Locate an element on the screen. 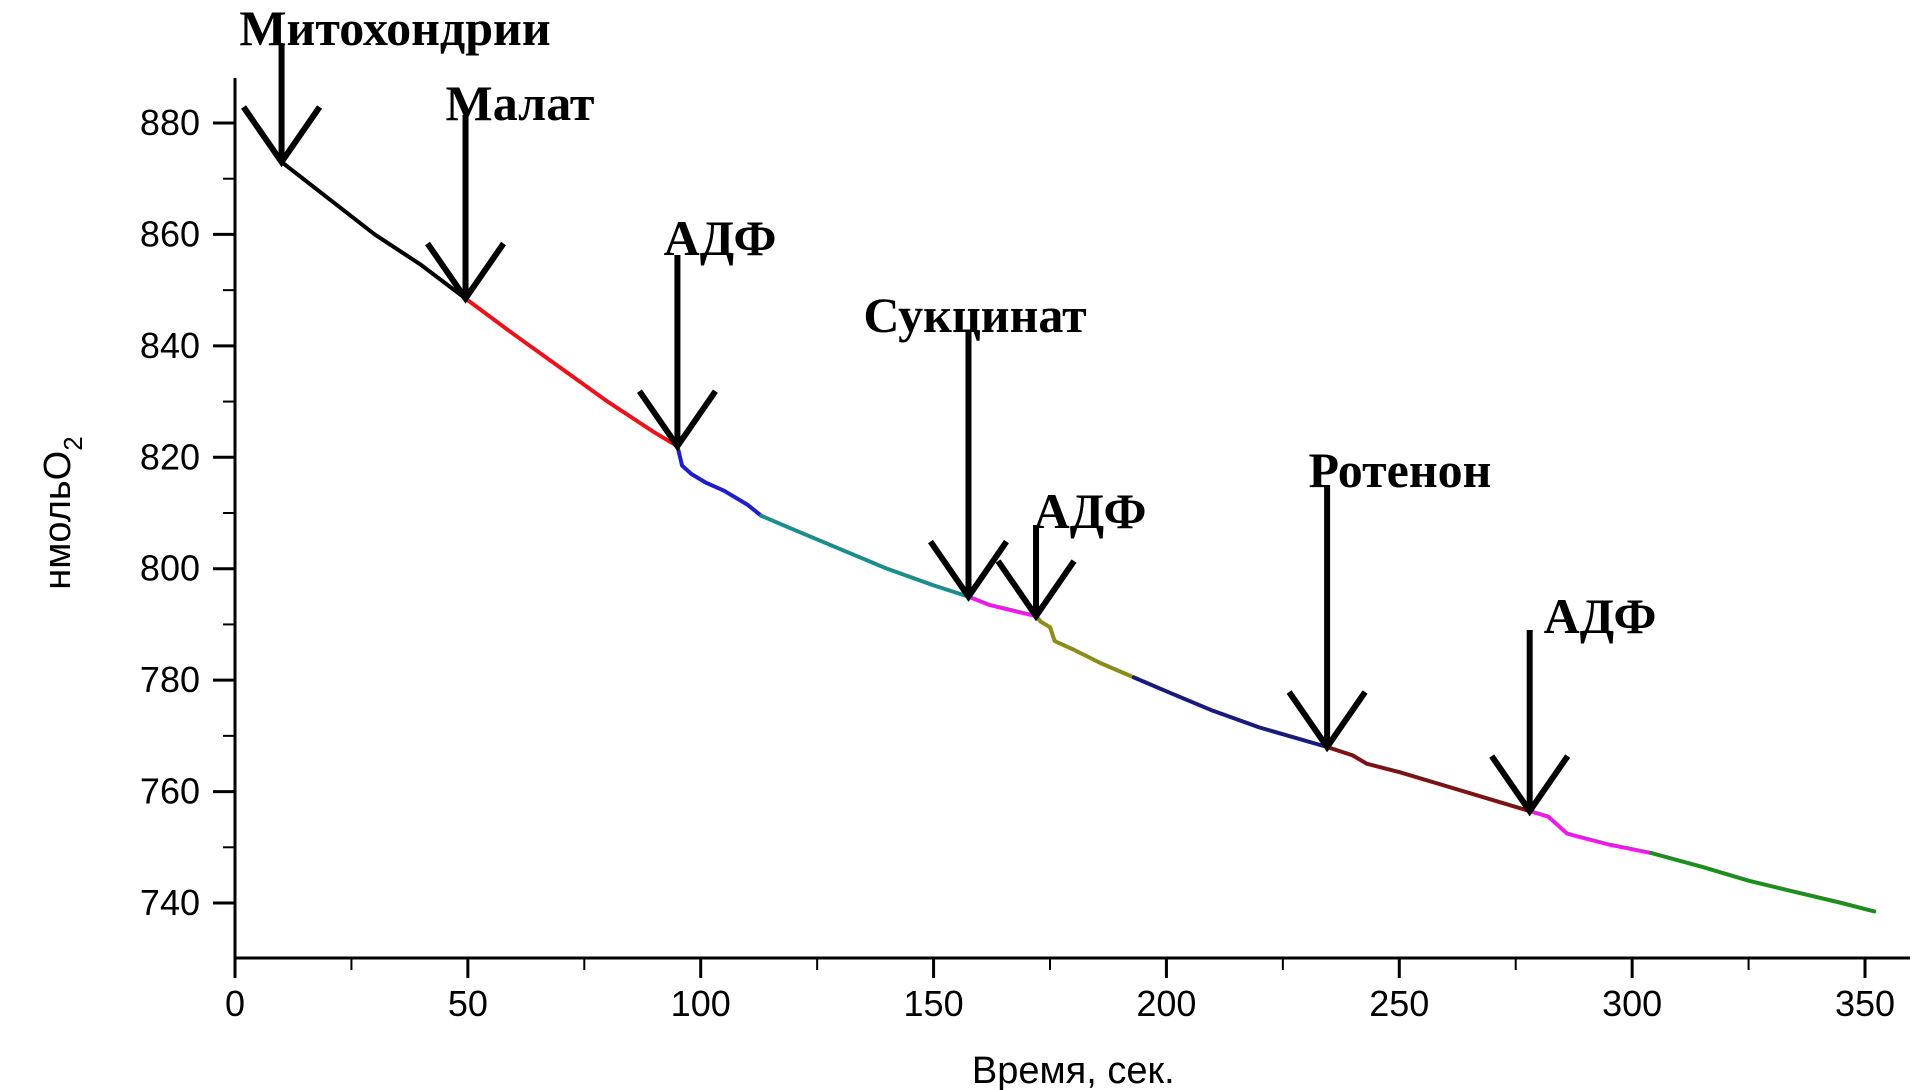 This screenshot has width=1915, height=1090. x-tick-label: 50 is located at coordinates (468, 1003).